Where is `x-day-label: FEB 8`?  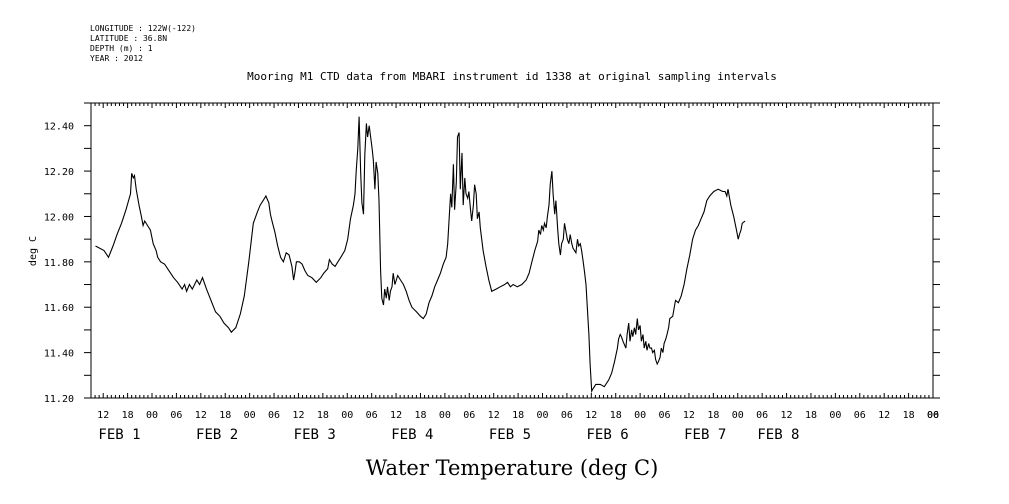
x-day-label: FEB 8 is located at coordinates (778, 435).